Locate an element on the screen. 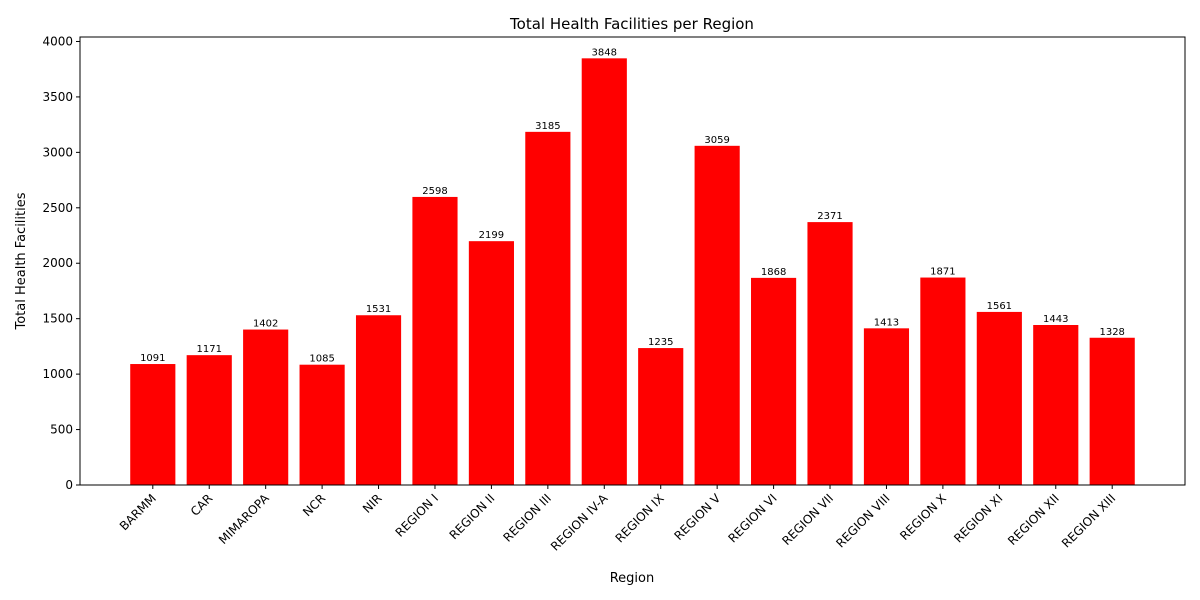  chart-title: Total Health Facilities per Region is located at coordinates (631, 24).